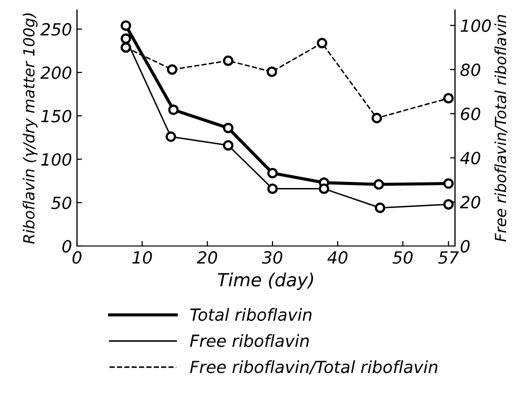 The height and width of the screenshot is (407, 527). I want to click on x-tick-label: 10, so click(142, 257).